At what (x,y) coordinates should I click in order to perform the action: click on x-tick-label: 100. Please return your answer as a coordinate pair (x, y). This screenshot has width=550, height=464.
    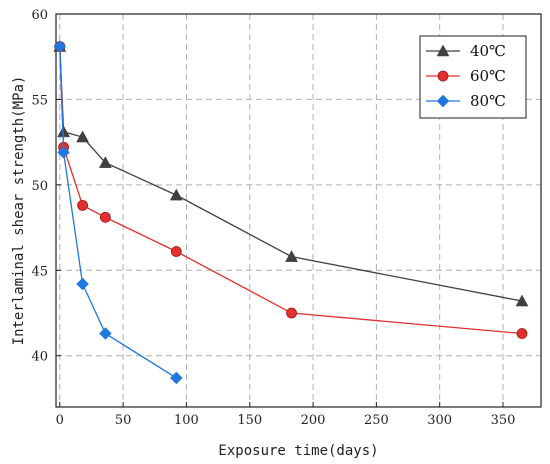
    Looking at the image, I should click on (186, 420).